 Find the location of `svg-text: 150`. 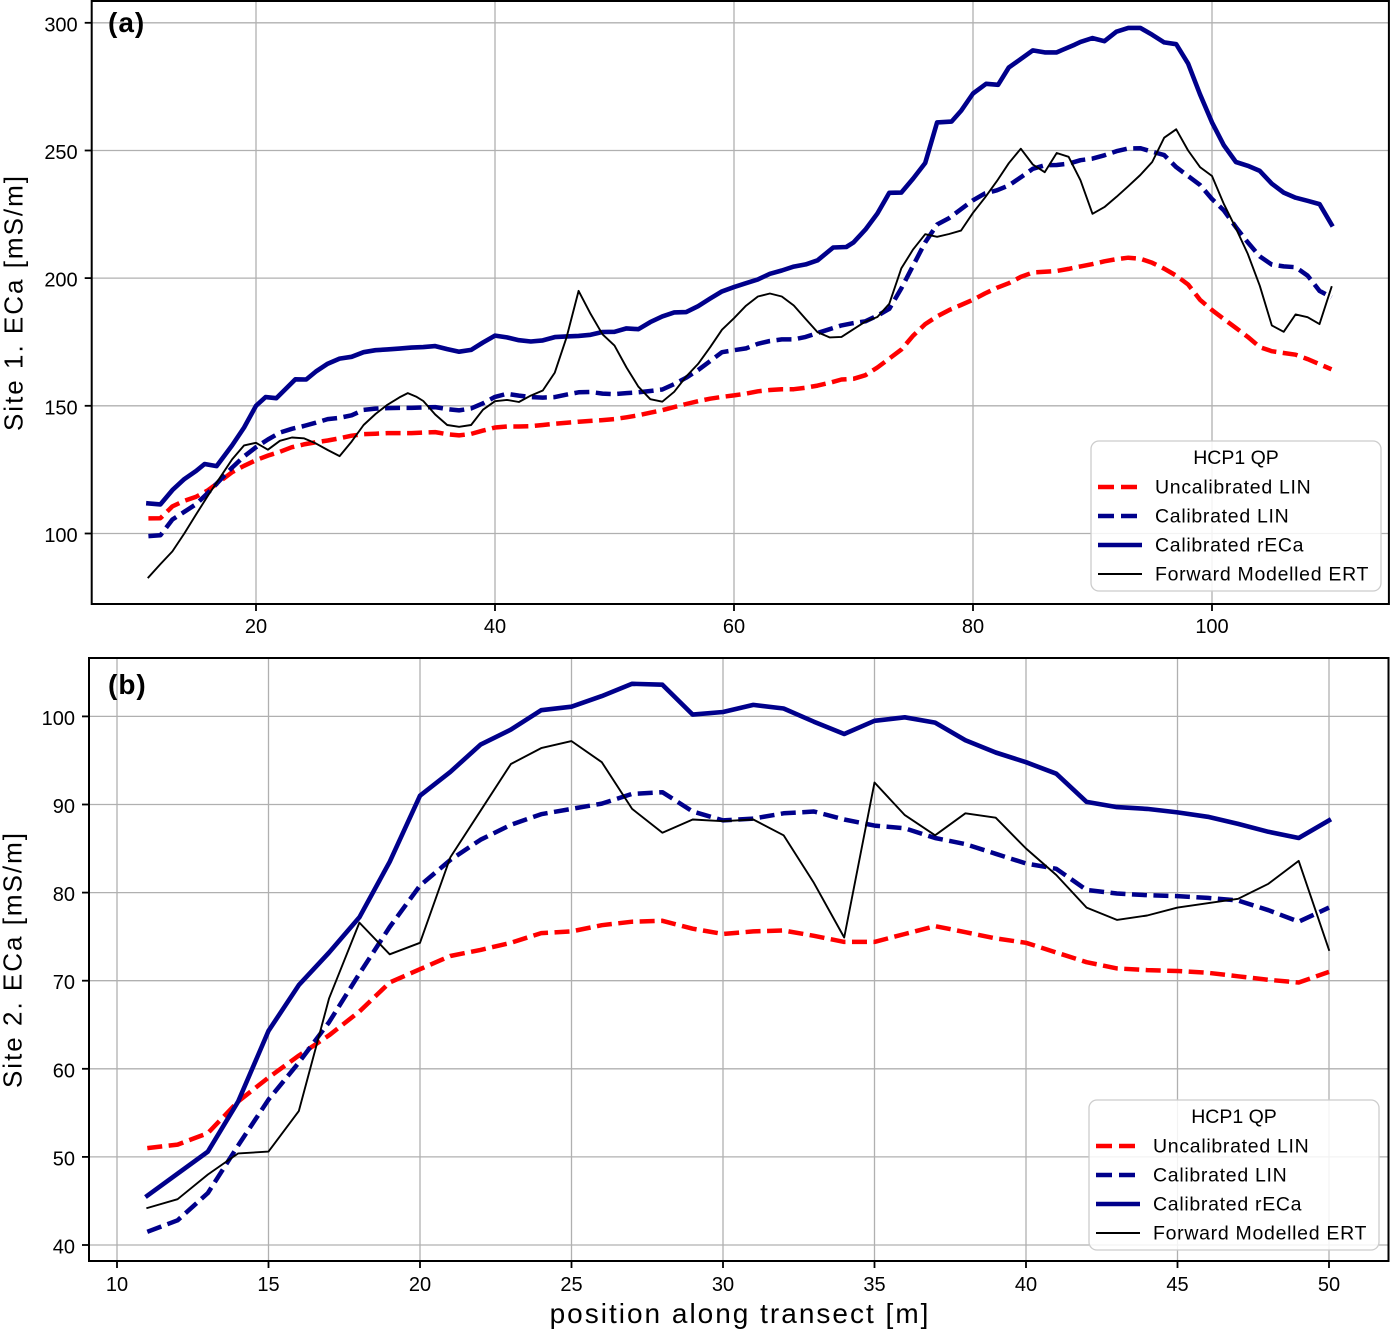

svg-text: 150 is located at coordinates (60, 408).